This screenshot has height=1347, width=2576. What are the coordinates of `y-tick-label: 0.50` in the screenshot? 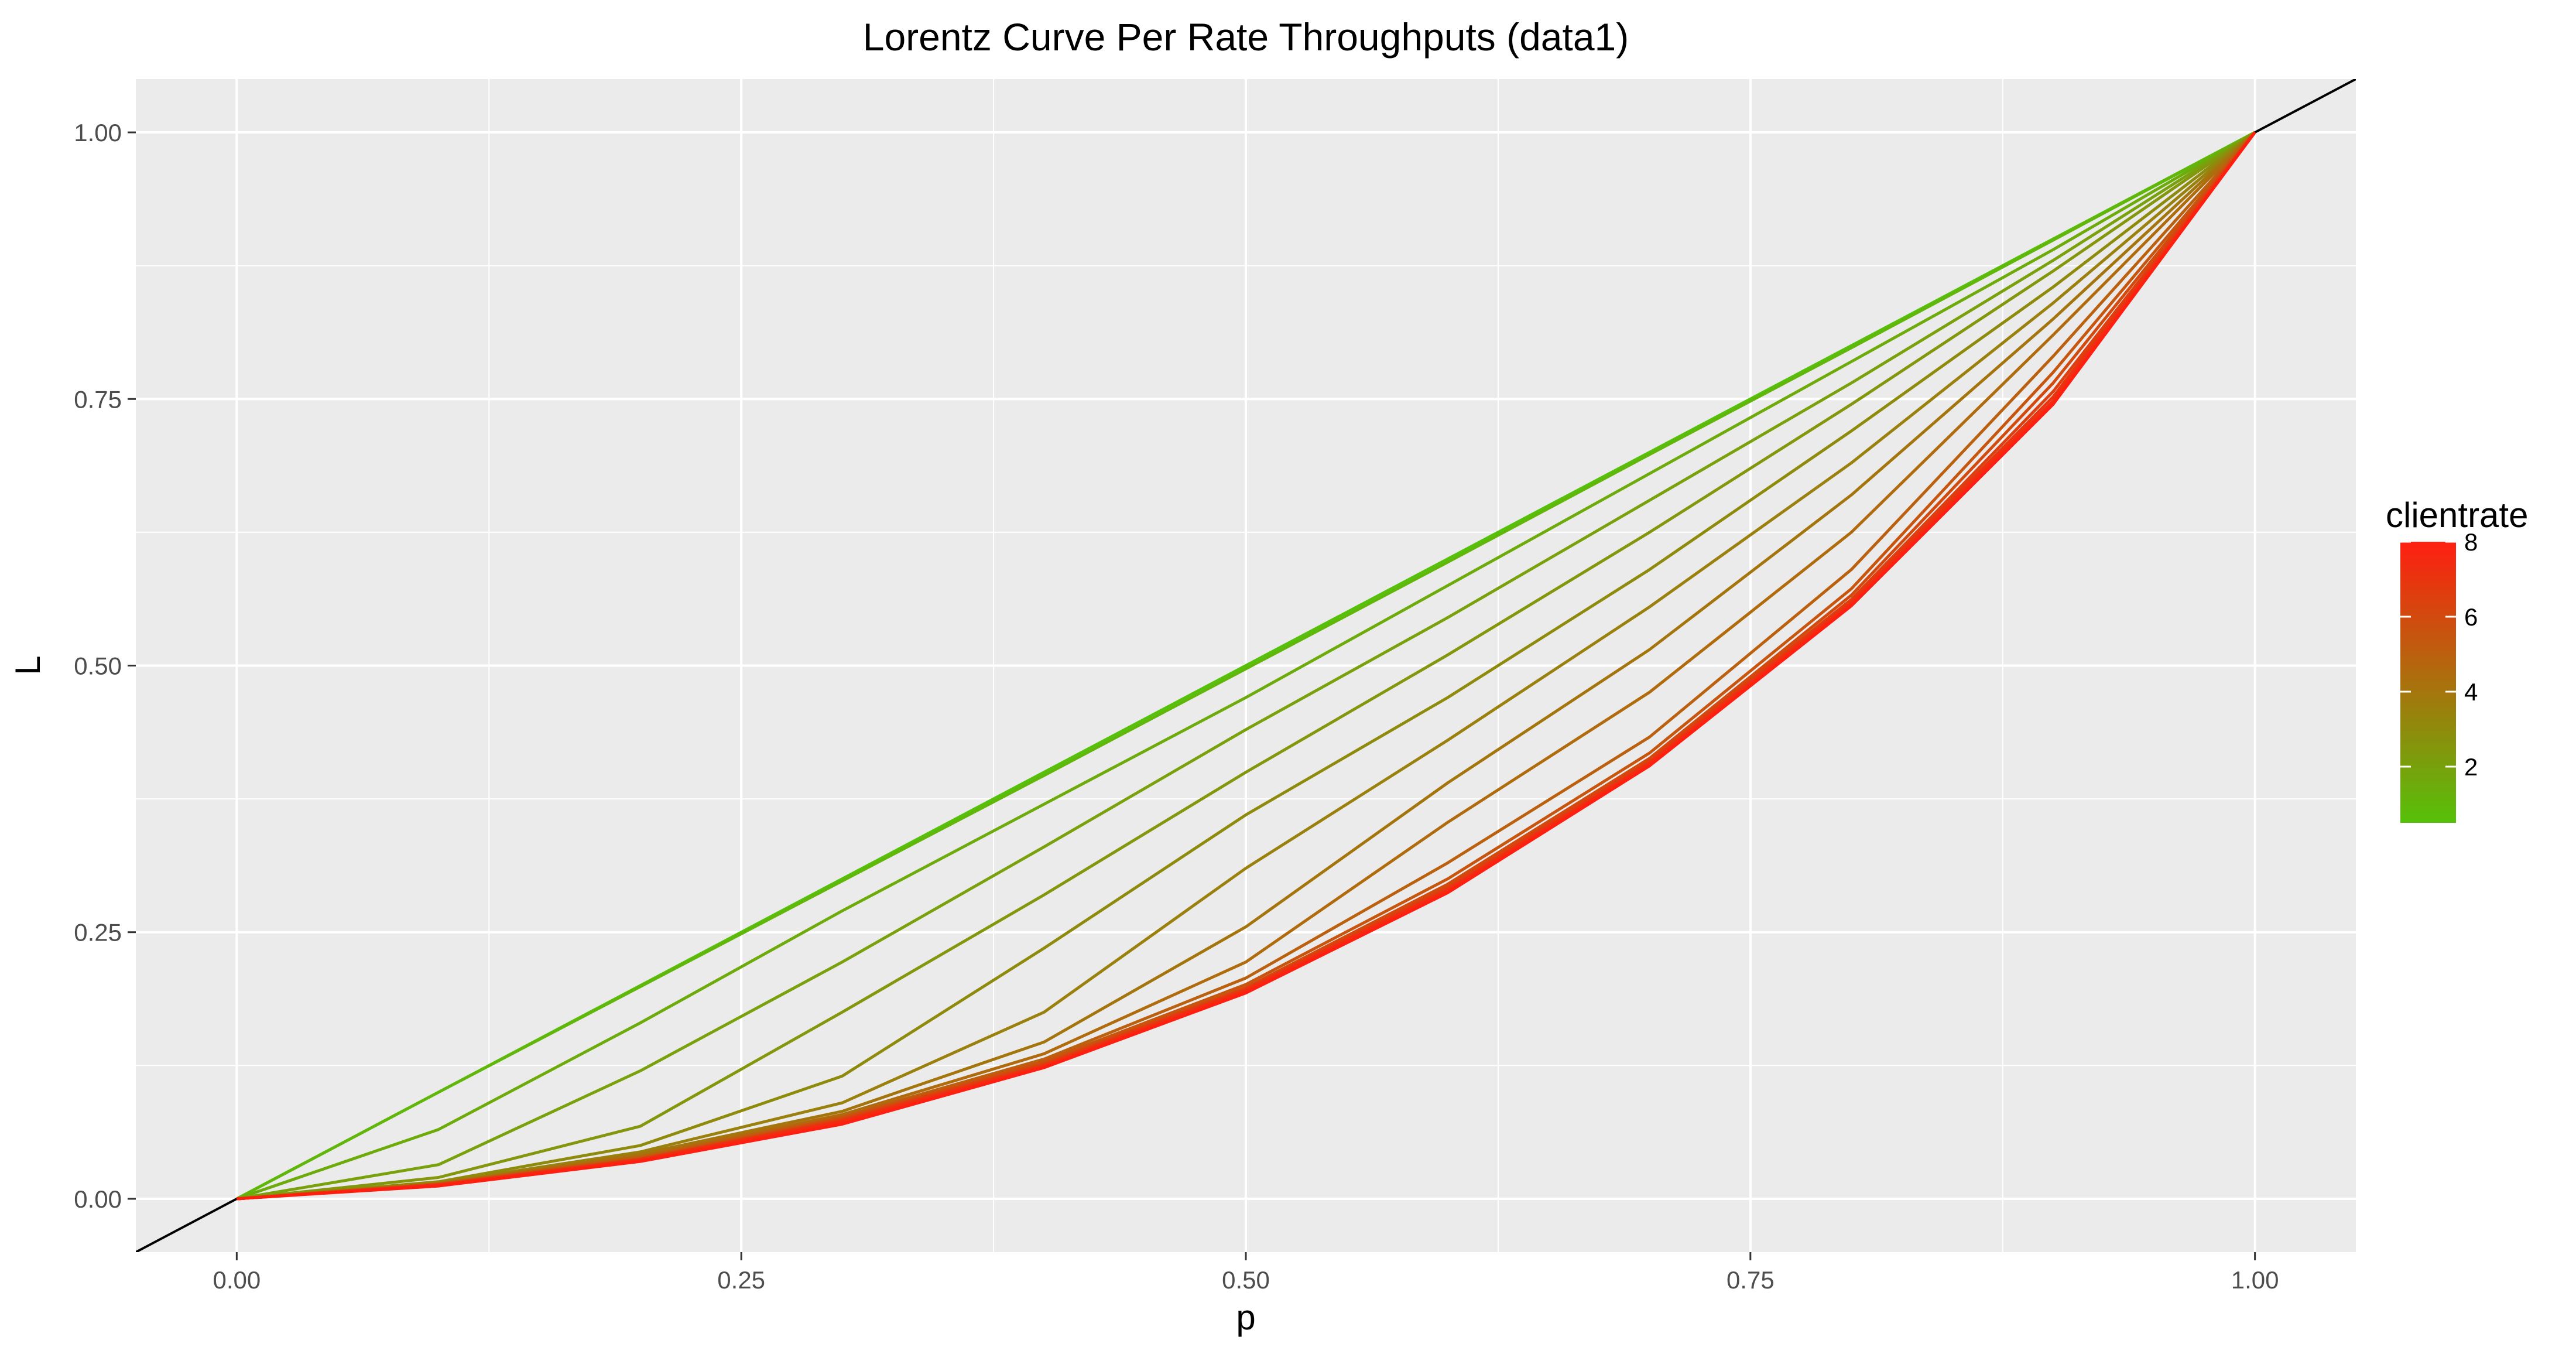 It's located at (98, 666).